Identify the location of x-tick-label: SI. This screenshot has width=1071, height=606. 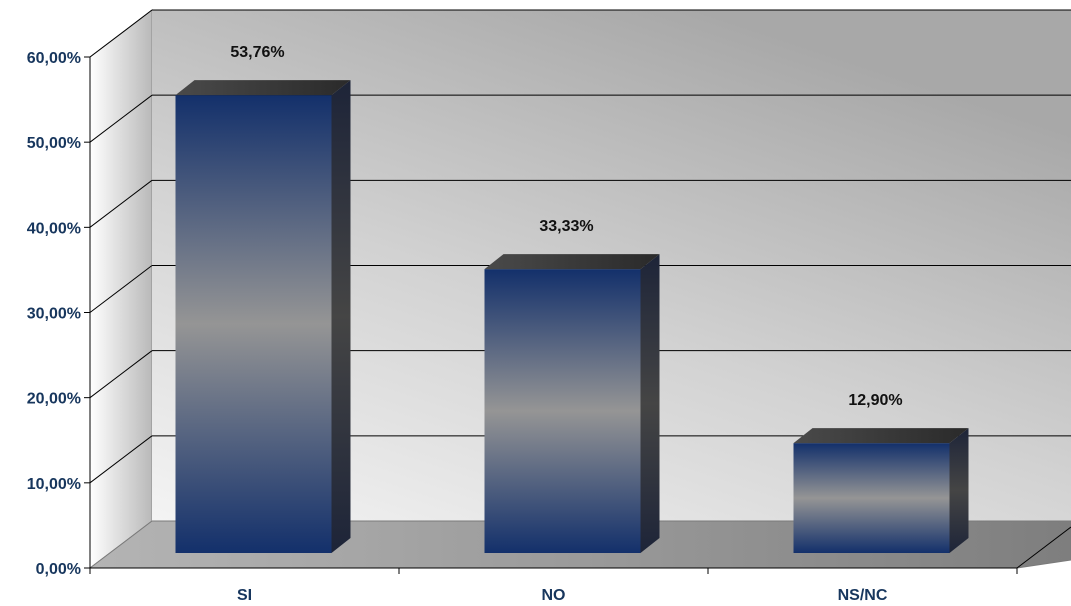
(244, 595).